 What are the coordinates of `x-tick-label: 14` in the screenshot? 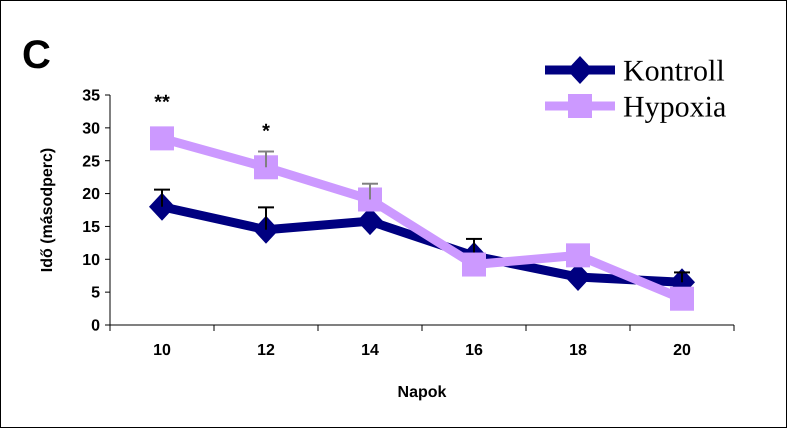 It's located at (370, 350).